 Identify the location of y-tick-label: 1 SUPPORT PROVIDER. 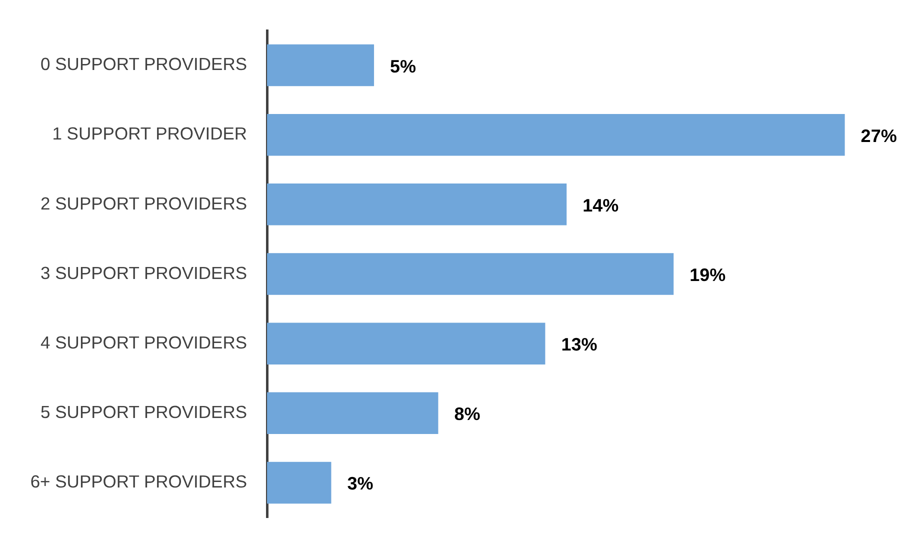
(150, 134).